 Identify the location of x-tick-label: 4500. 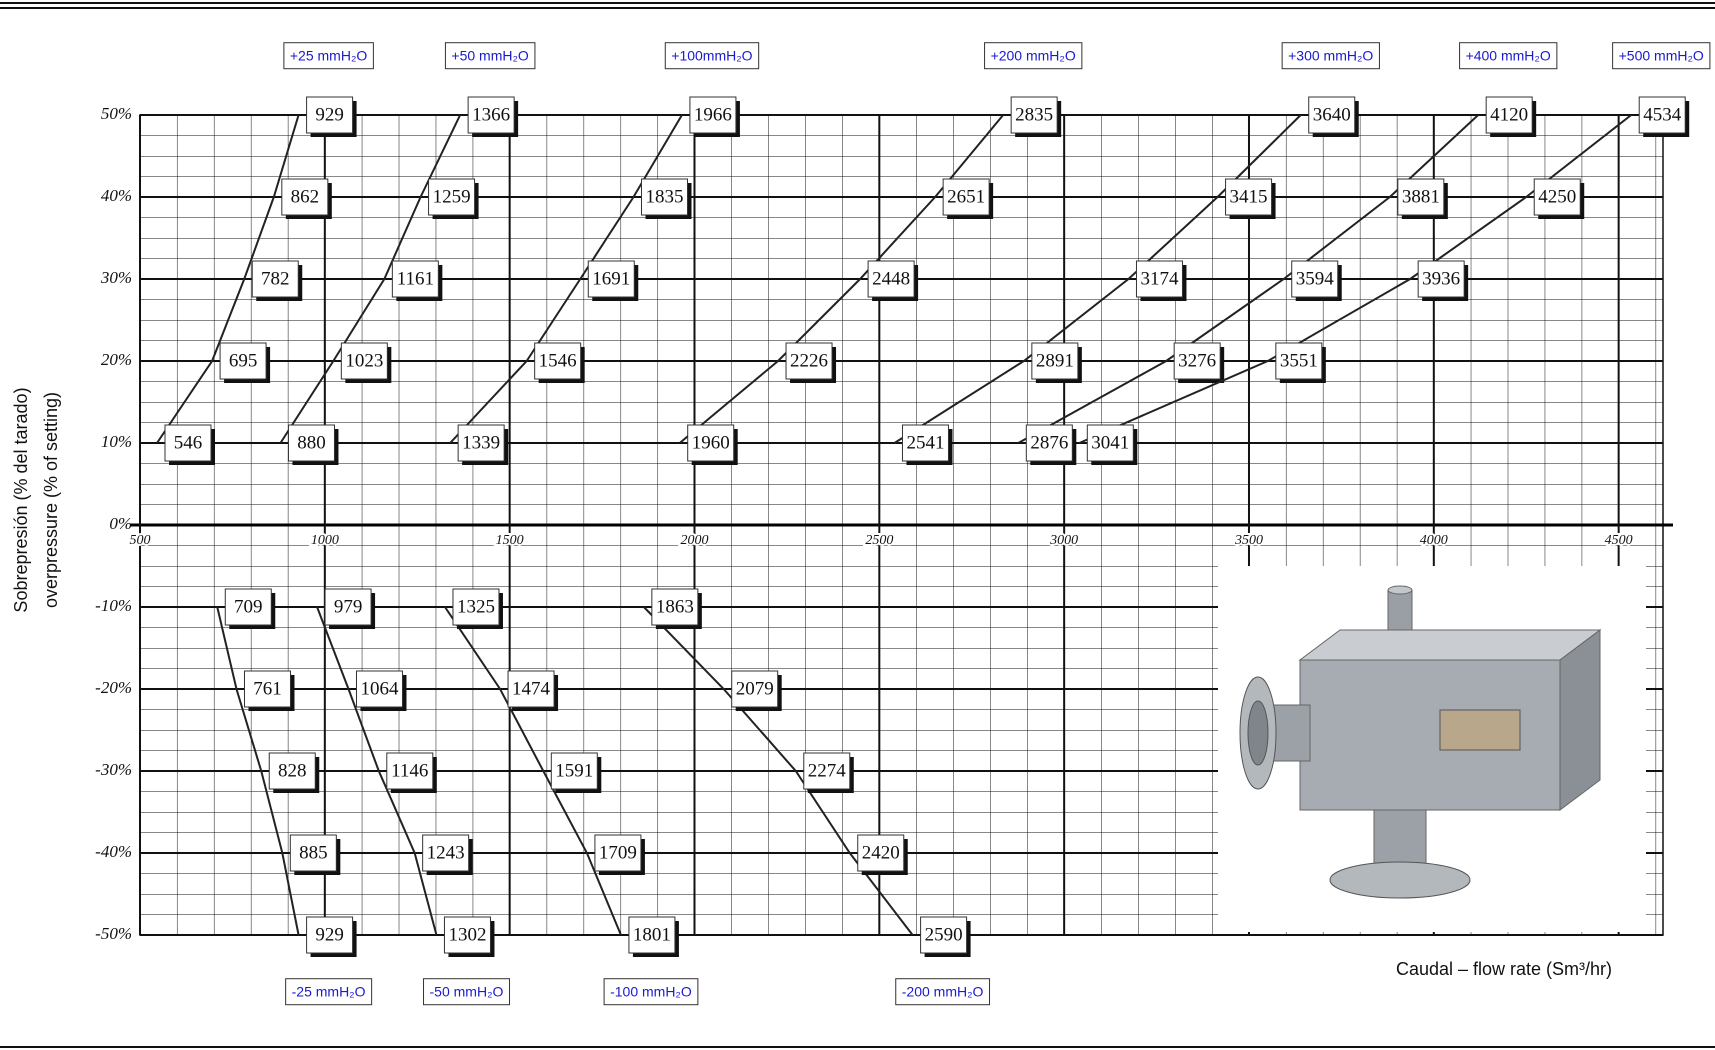
(1619, 540).